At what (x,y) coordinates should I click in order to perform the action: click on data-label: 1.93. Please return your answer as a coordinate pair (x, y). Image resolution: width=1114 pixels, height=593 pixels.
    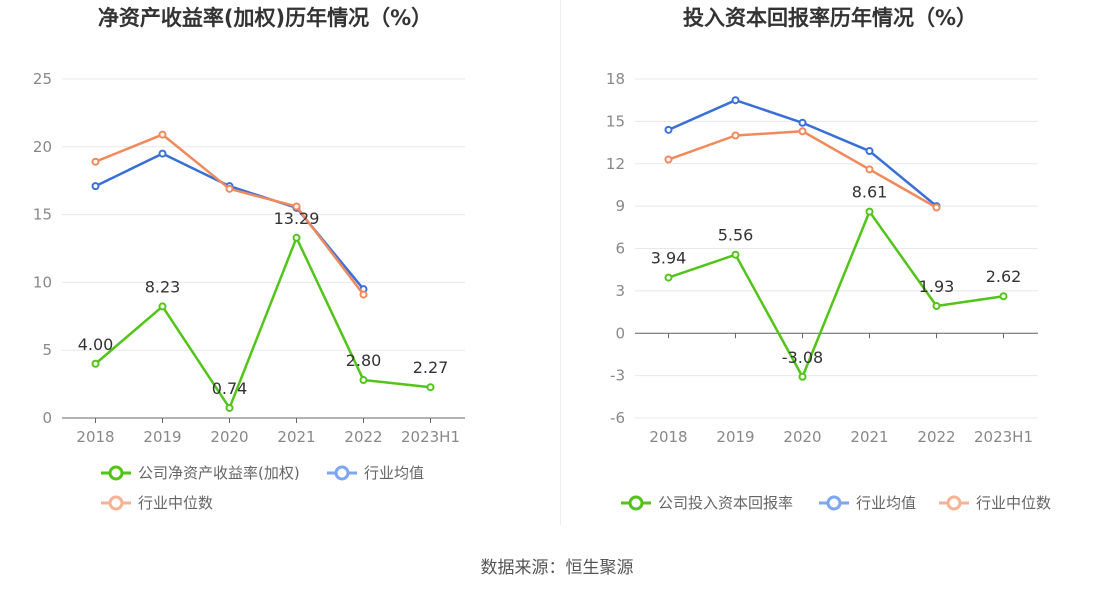
    Looking at the image, I should click on (937, 286).